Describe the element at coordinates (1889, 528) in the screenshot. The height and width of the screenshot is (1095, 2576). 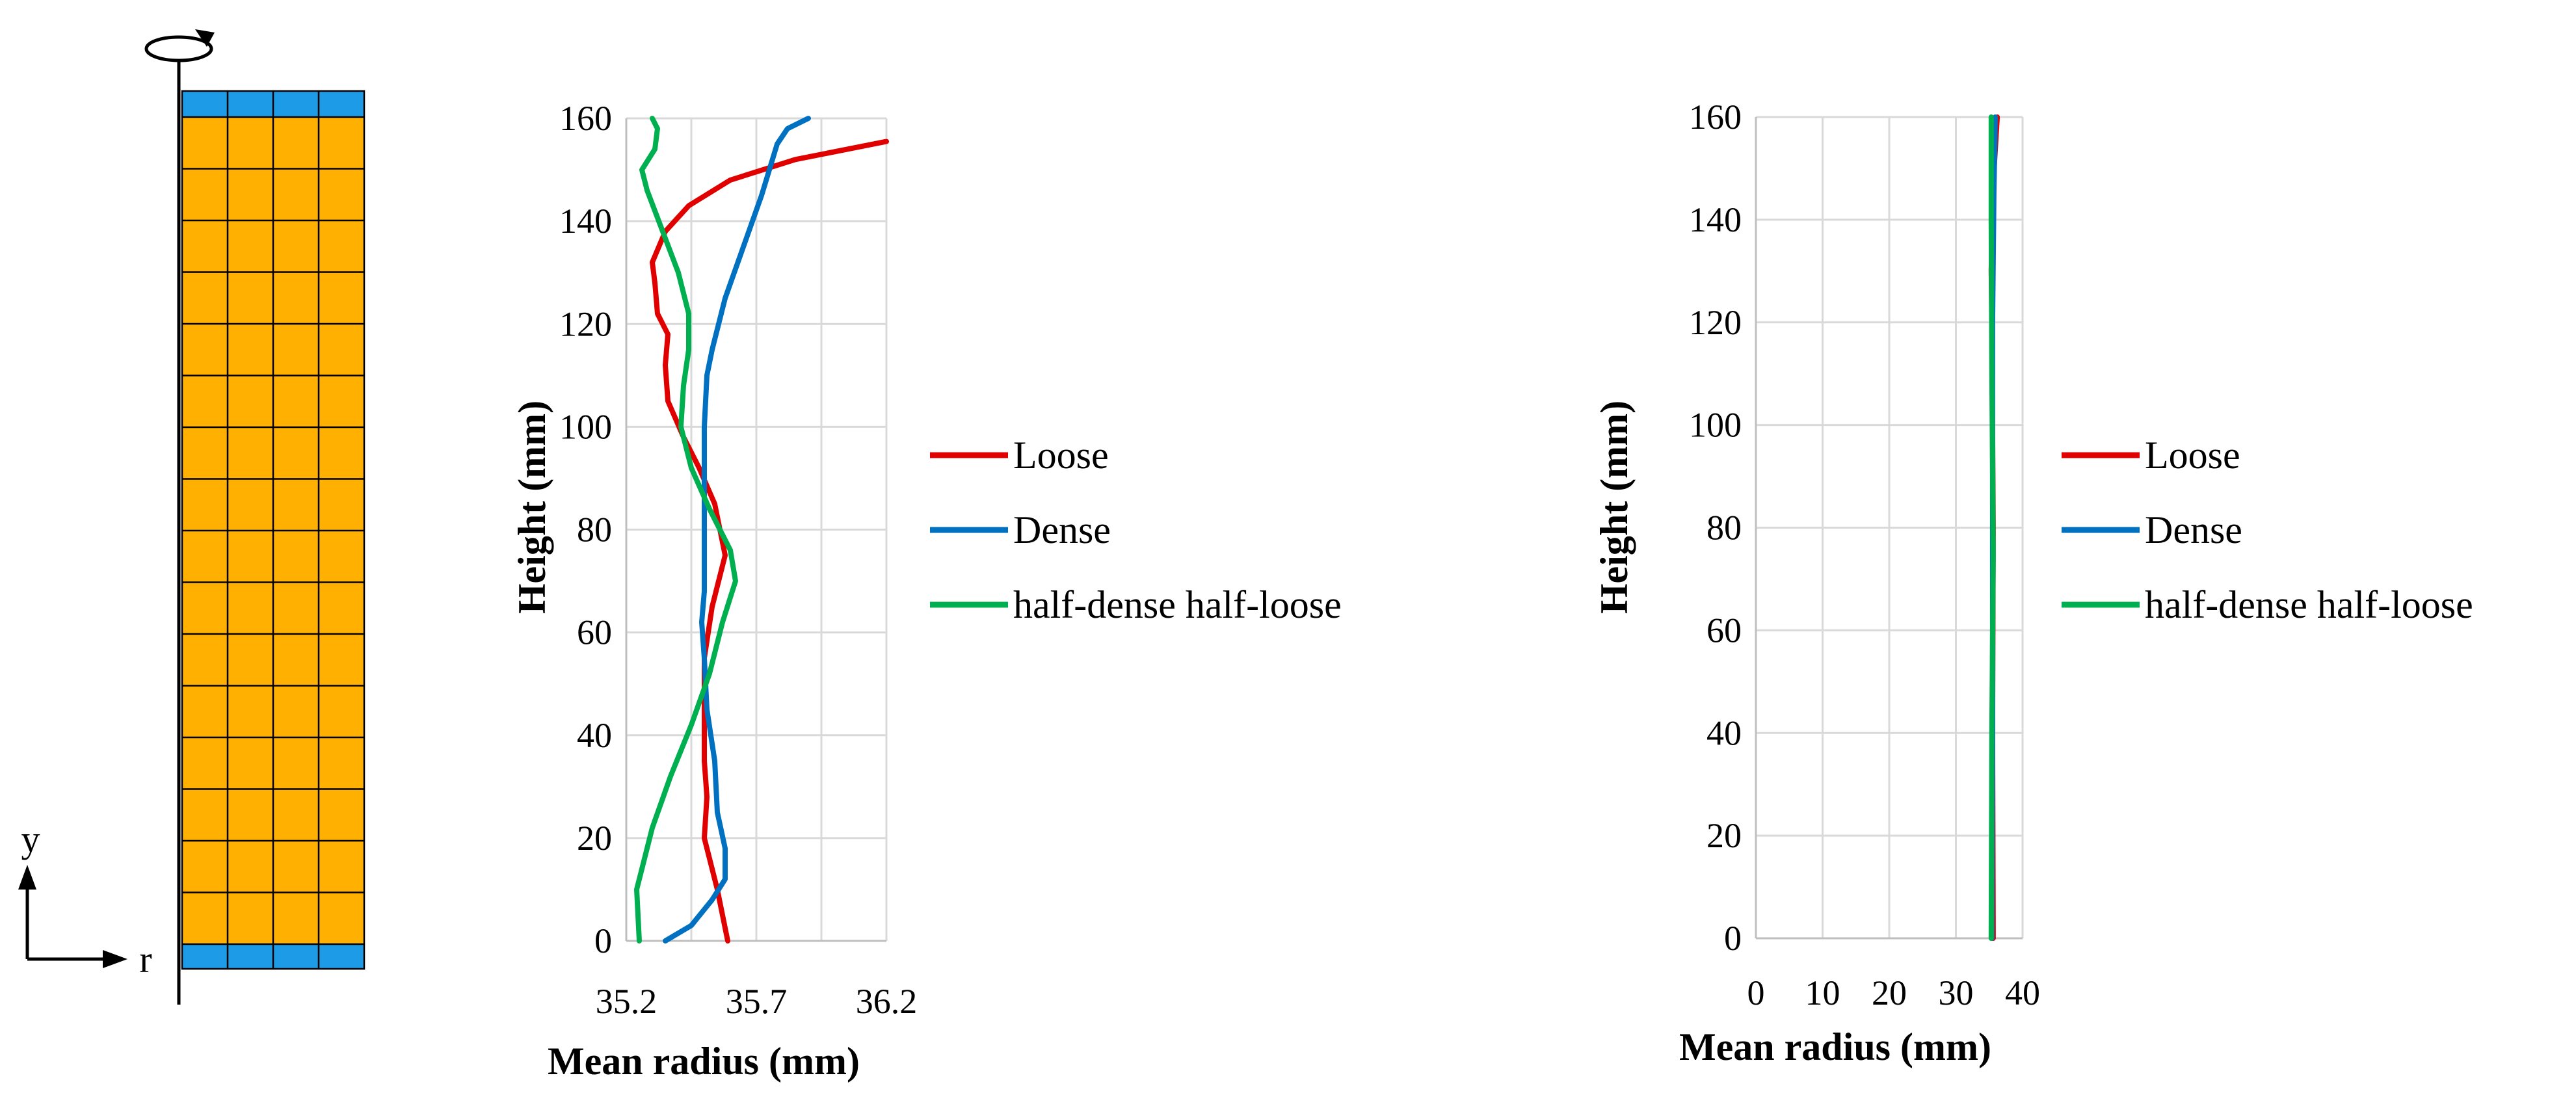
I see `chart2-gridlines` at that location.